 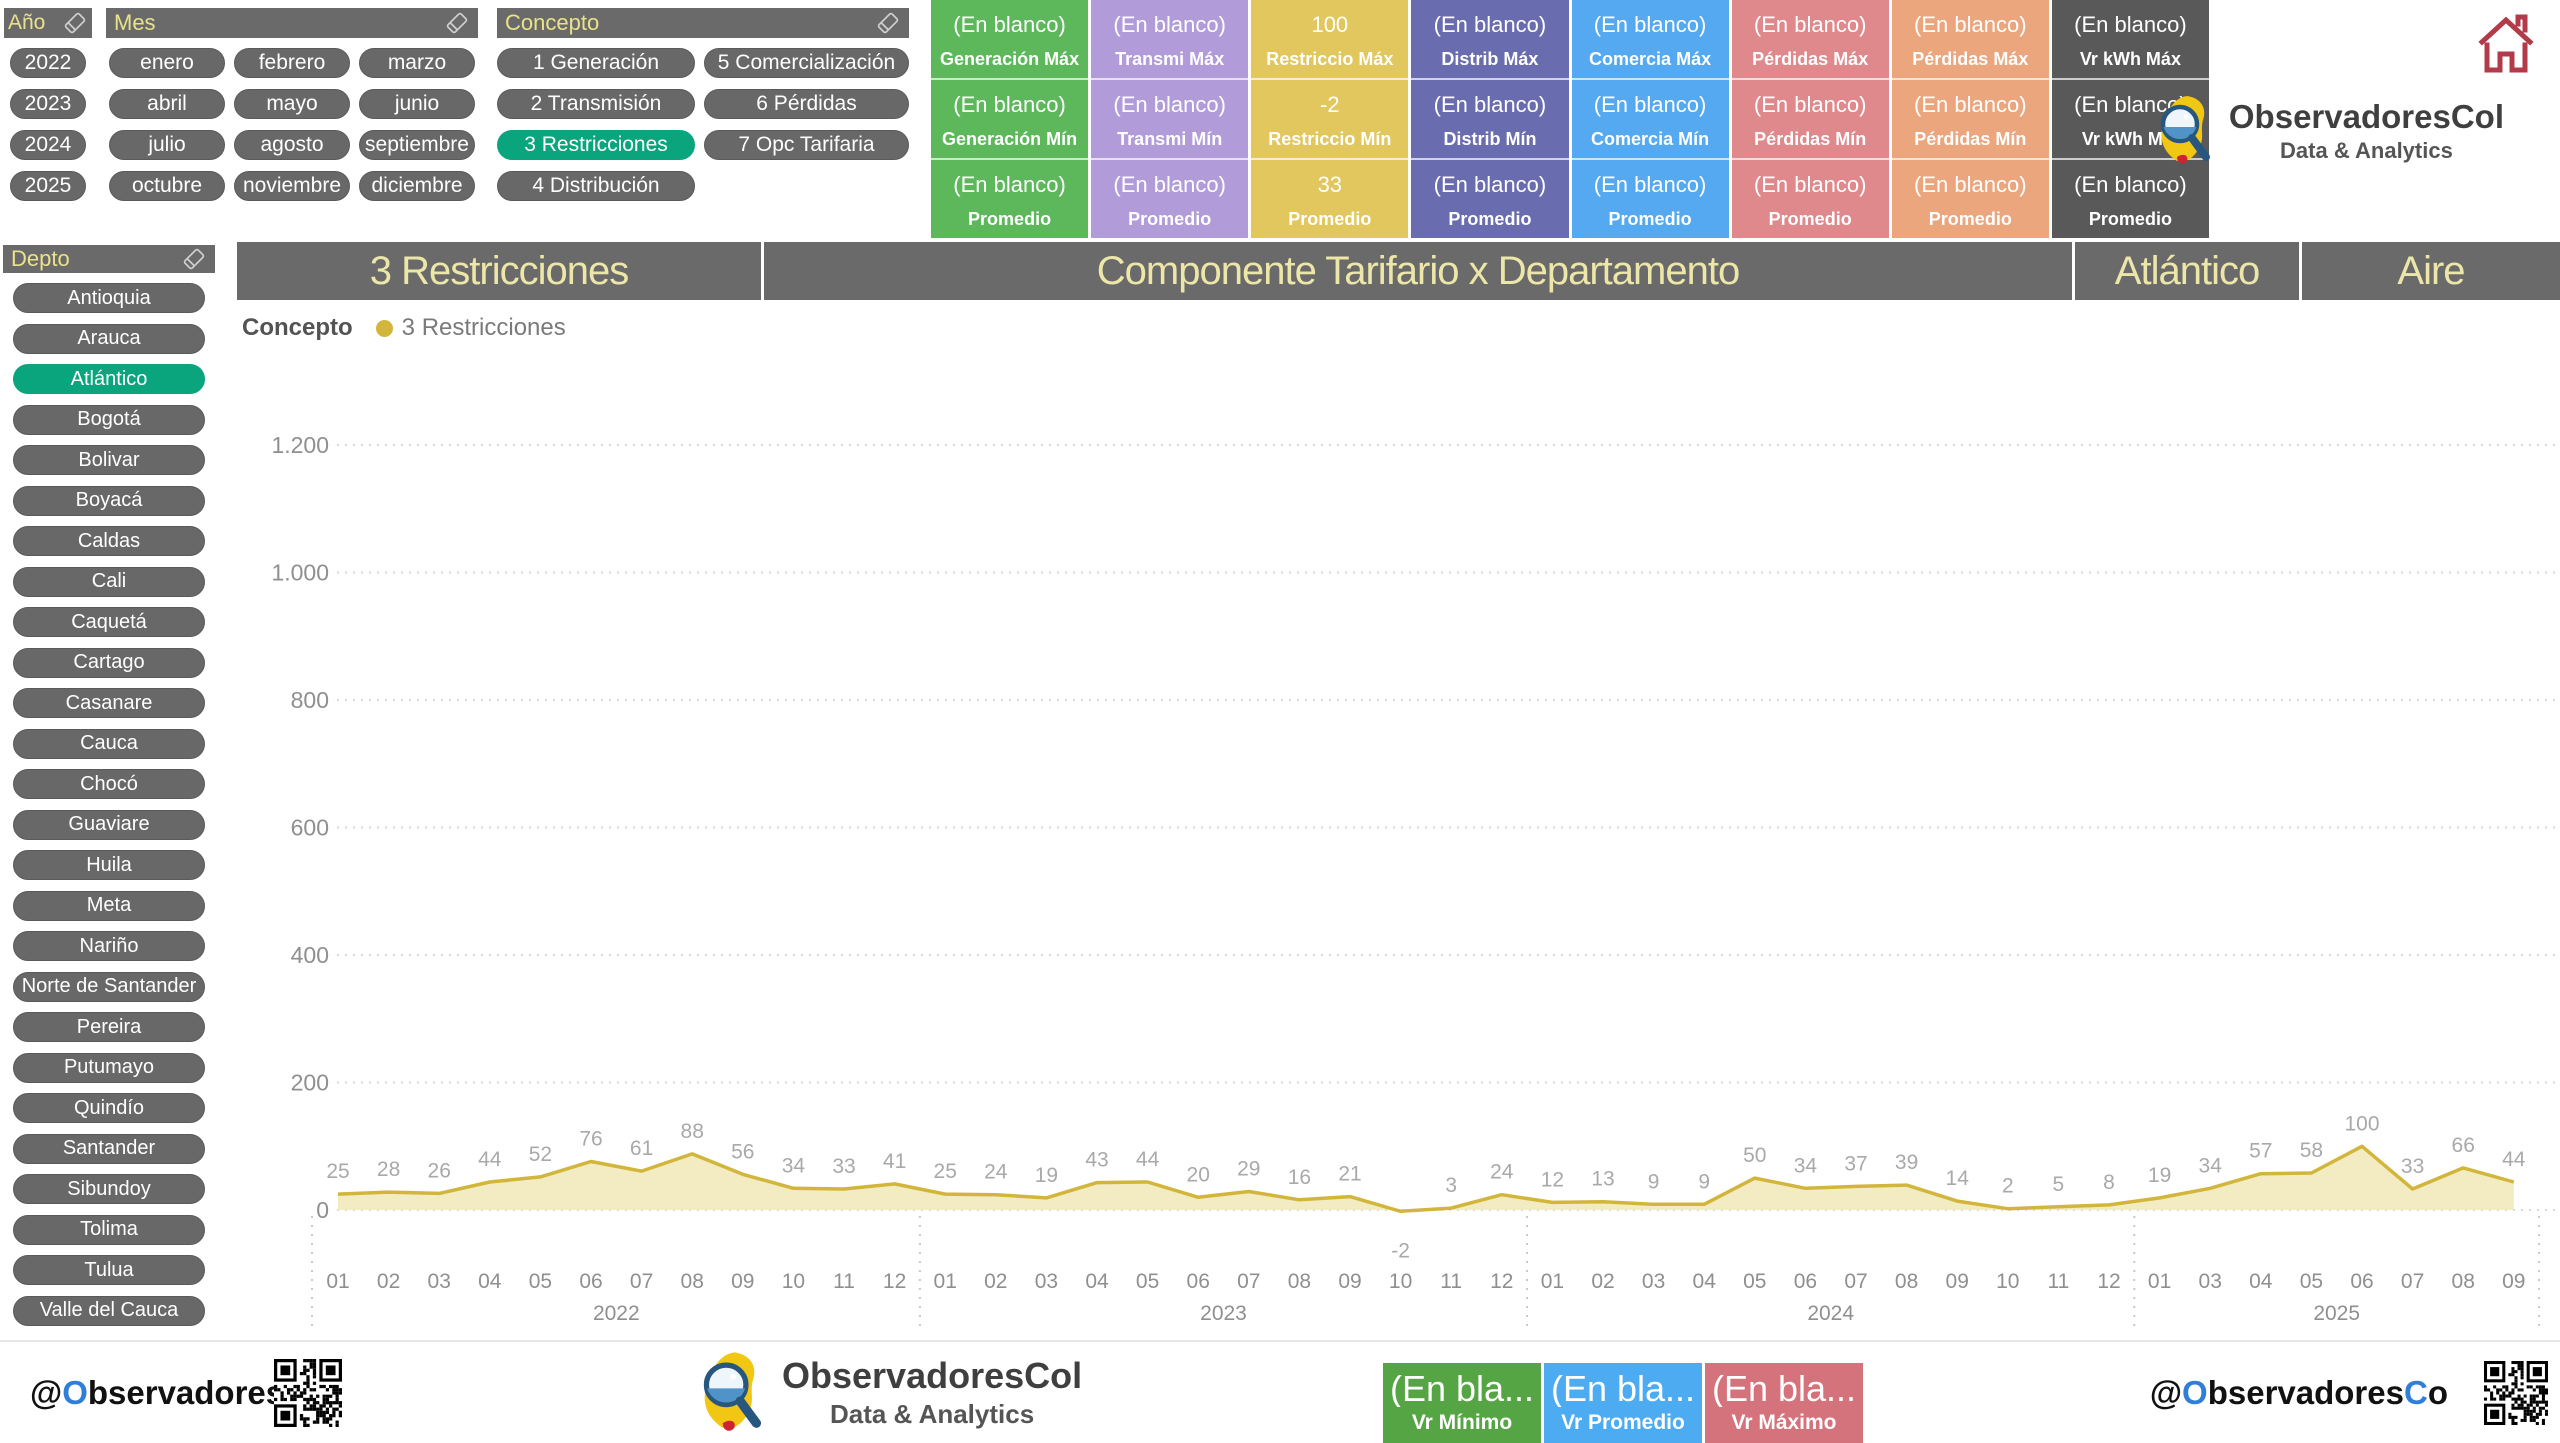 I want to click on month-button-enero: enero, so click(x=167, y=63).